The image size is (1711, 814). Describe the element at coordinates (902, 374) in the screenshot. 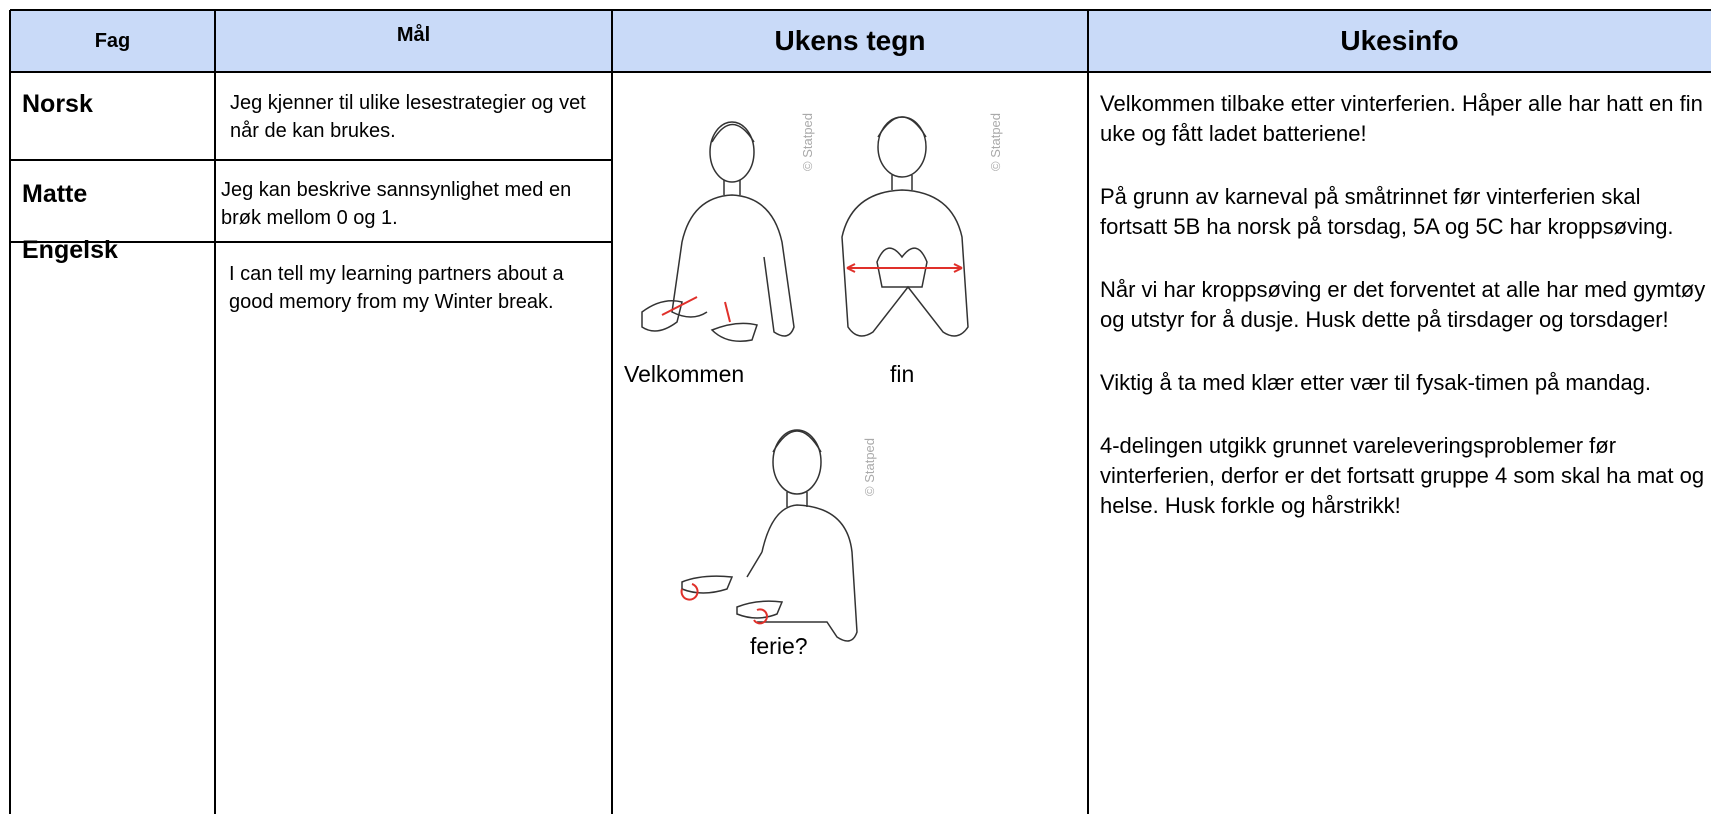

I see `sign-caption: fin` at that location.